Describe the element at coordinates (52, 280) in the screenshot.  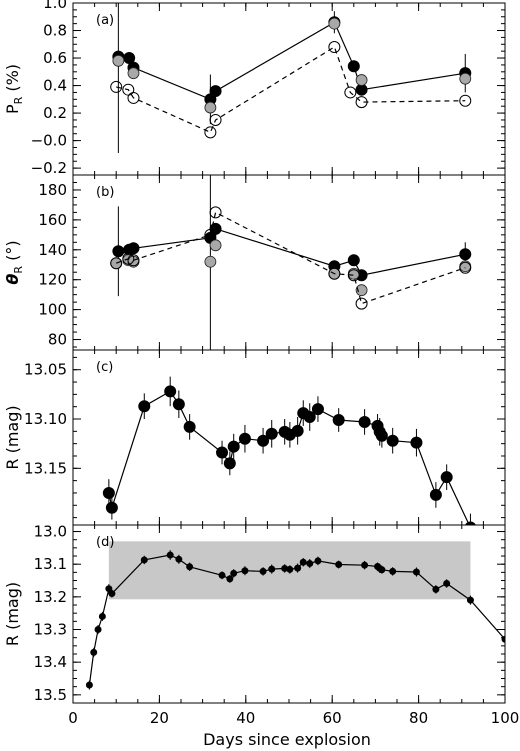
I see `y-tick-label: 120` at that location.